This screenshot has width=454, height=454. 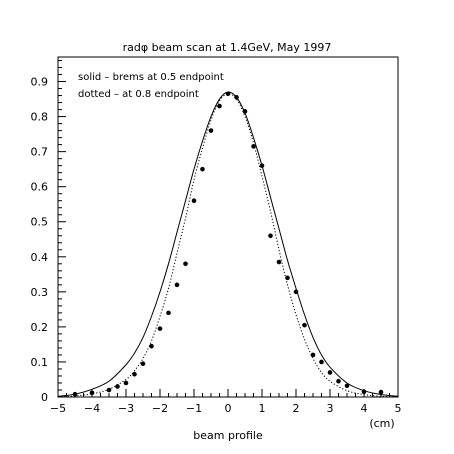 I want to click on annotation-solid: solid – brems at 0.5 endpoint, so click(x=151, y=77).